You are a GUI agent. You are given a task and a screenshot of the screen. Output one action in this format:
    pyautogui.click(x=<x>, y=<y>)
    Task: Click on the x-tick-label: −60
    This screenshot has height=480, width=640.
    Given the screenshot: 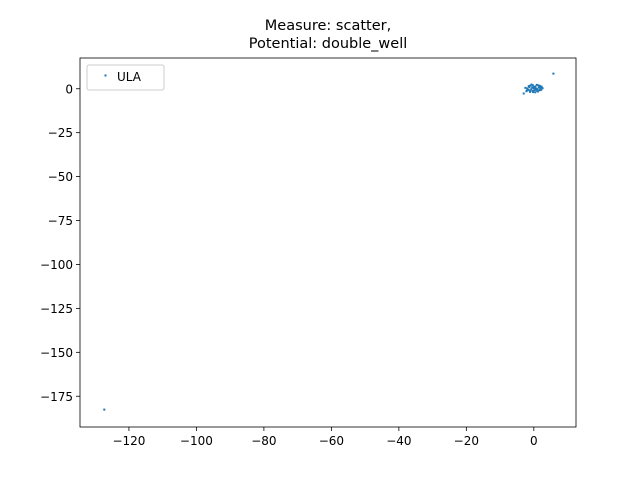 What is the action you would take?
    pyautogui.click(x=331, y=441)
    